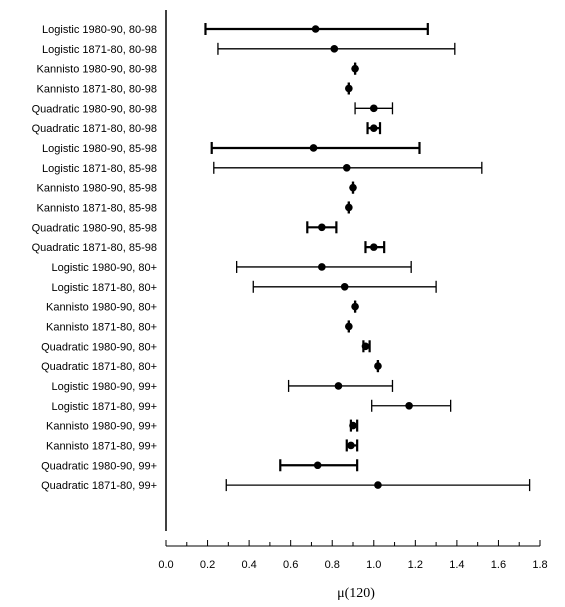 The width and height of the screenshot is (565, 607). I want to click on category-label: Quadratic 1980-90, 80+, so click(99, 347).